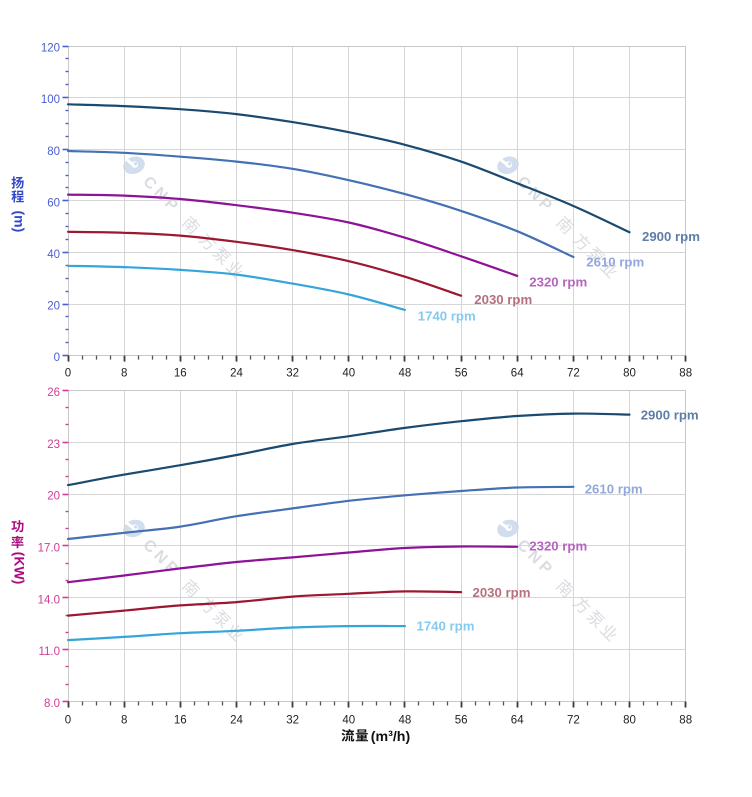 This screenshot has height=797, width=752. What do you see at coordinates (53, 393) in the screenshot?
I see `svg-text: 26` at bounding box center [53, 393].